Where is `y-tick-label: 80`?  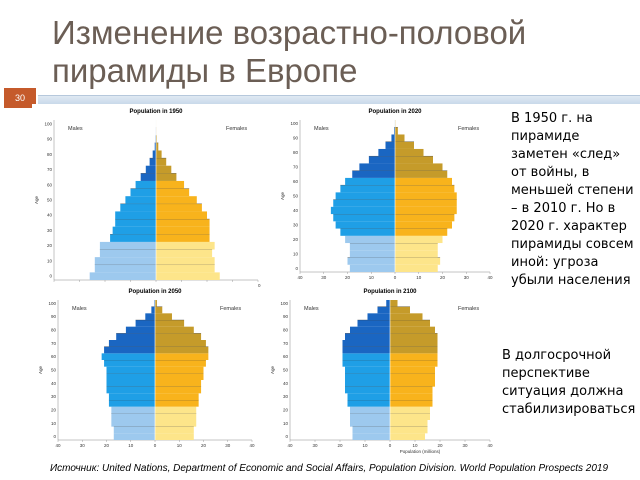
y-tick-label: 80 is located at coordinates (286, 330).